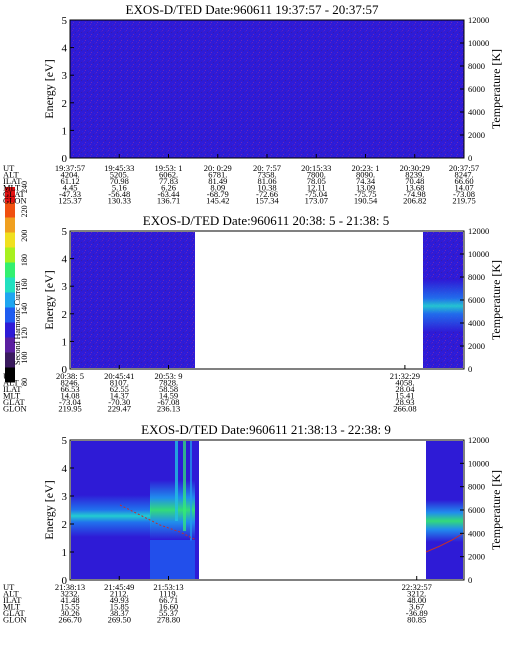 The image size is (505, 649). Describe the element at coordinates (119, 181) in the screenshot. I see `table-cell: 70.98` at that location.